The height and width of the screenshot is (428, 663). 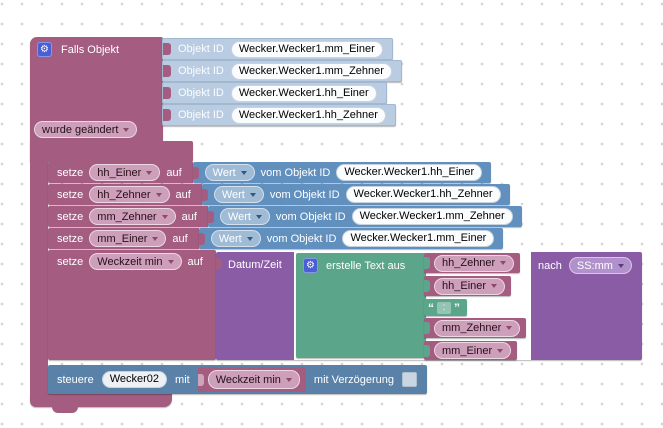 What do you see at coordinates (306, 49) in the screenshot?
I see `objekt-id-field: Wecker.Wecker1.mm_Einer` at bounding box center [306, 49].